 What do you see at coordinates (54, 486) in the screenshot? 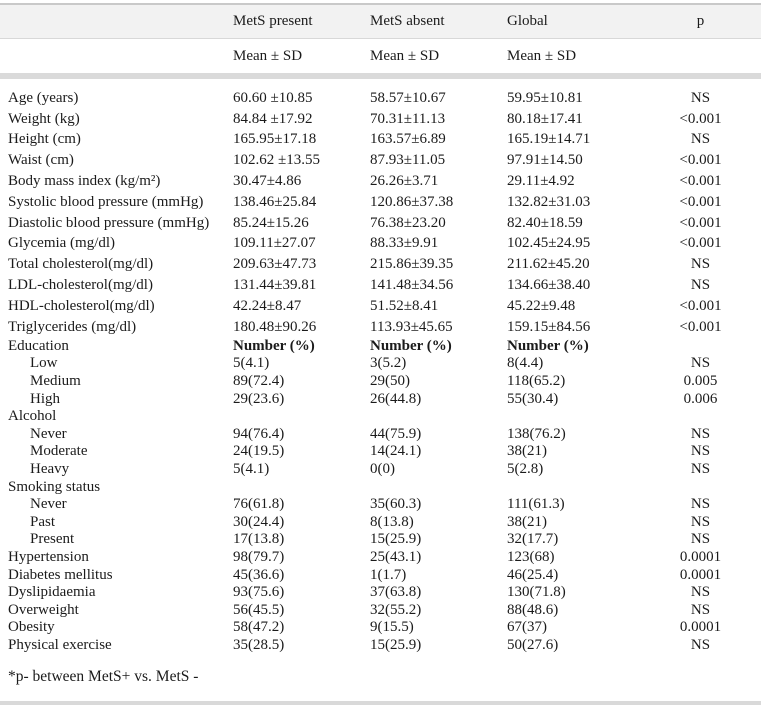
I see `row-label: Smoking status` at bounding box center [54, 486].